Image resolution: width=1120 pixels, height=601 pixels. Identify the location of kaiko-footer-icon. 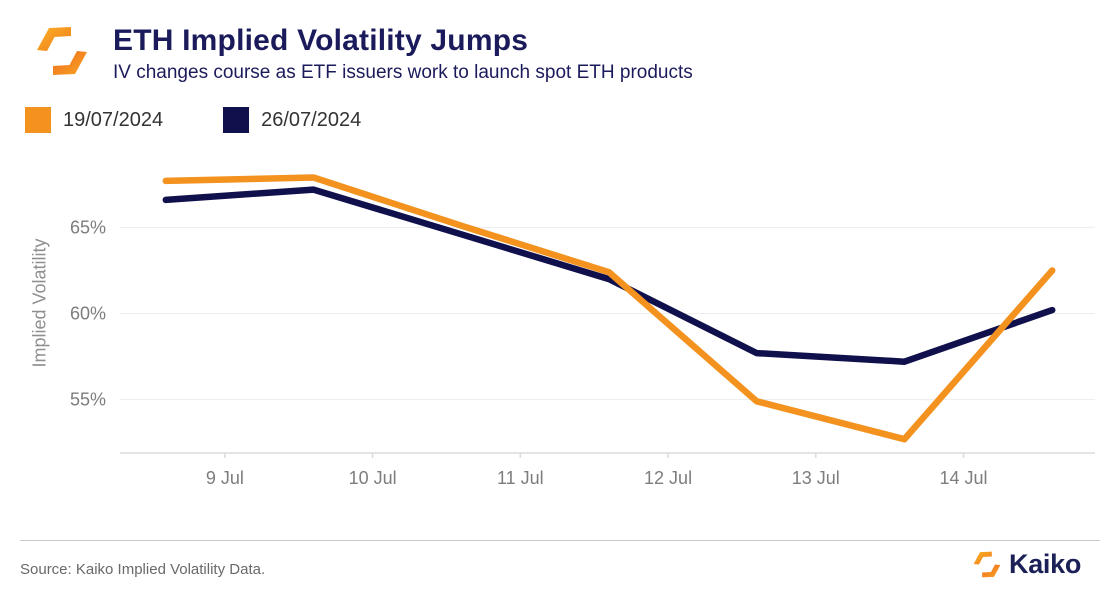
(987, 564).